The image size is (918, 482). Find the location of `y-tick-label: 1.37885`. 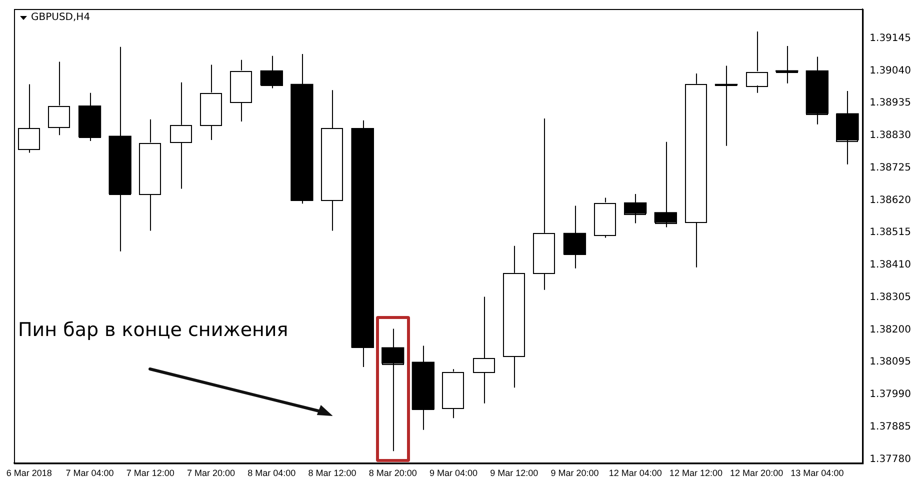

y-tick-label: 1.37885 is located at coordinates (891, 426).